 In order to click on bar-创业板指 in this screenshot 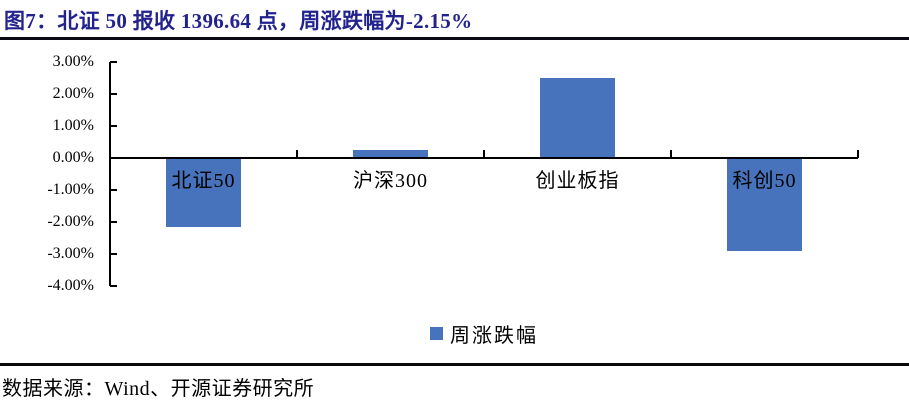, I will do `click(577, 118)`.